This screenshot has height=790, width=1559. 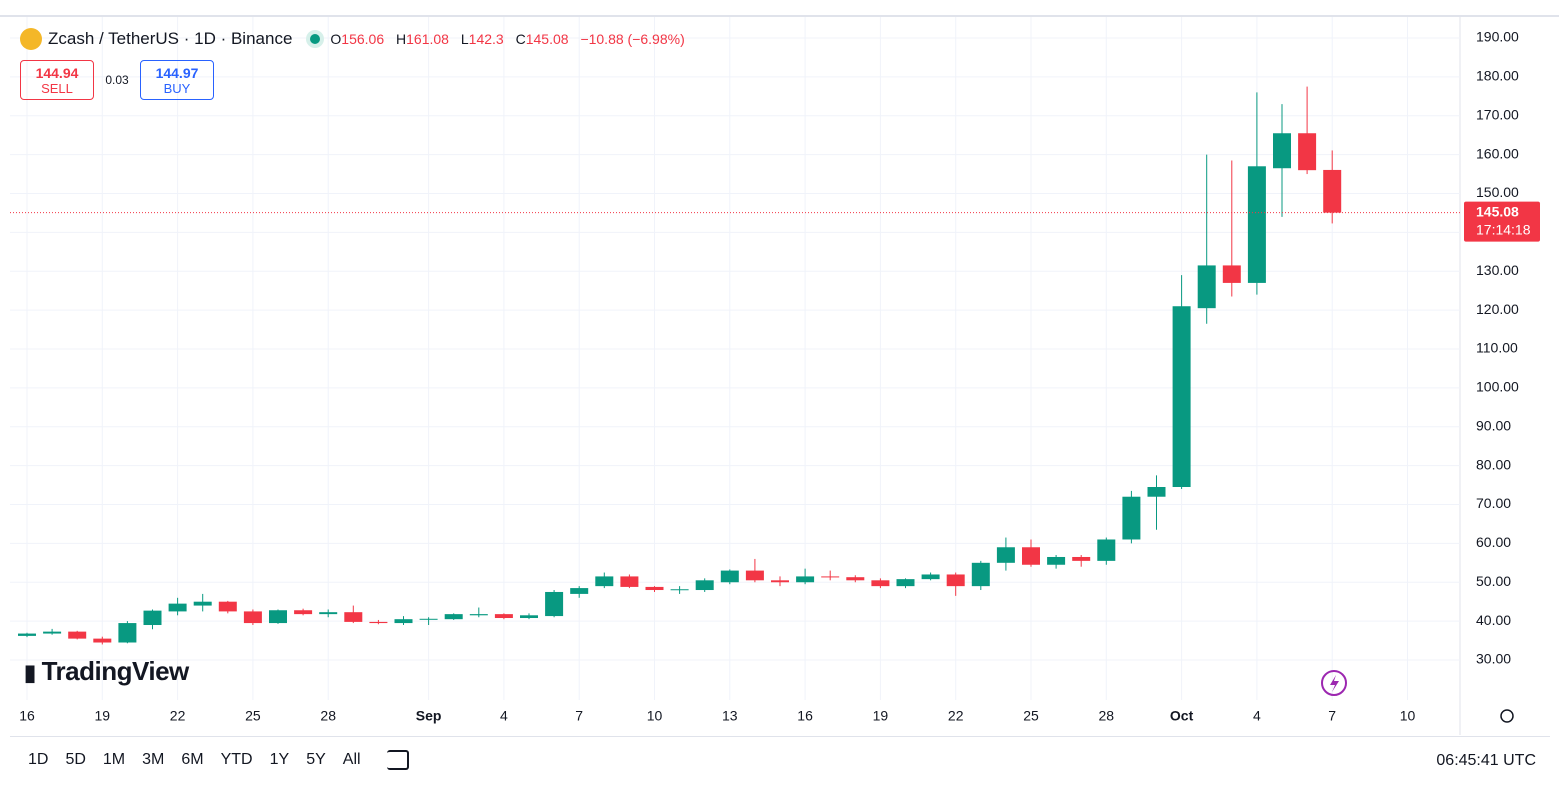 I want to click on logo-mark: ▮, so click(x=30, y=672).